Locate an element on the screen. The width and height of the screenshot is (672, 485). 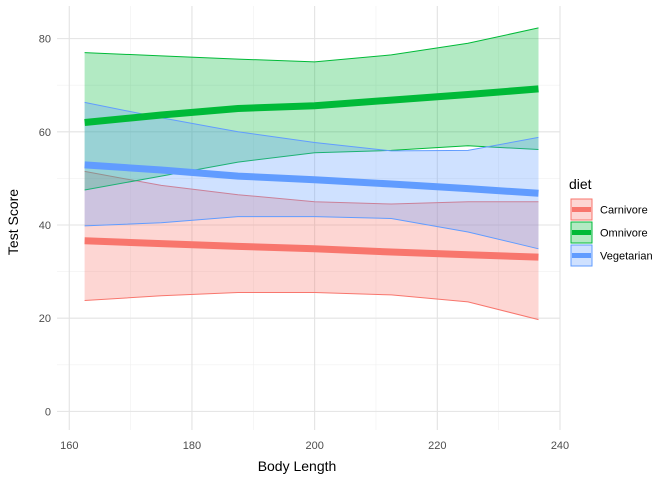
omnivore-band-lower is located at coordinates (311, 168).